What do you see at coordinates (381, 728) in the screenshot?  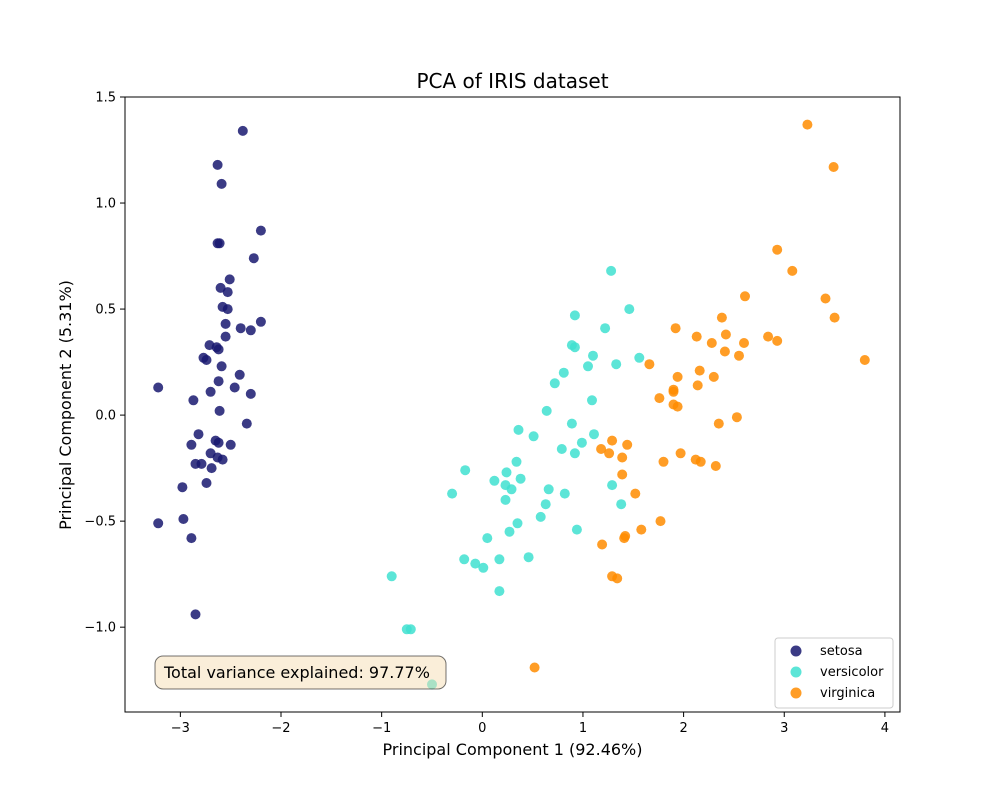 I see `x-tick-label-2: −1` at bounding box center [381, 728].